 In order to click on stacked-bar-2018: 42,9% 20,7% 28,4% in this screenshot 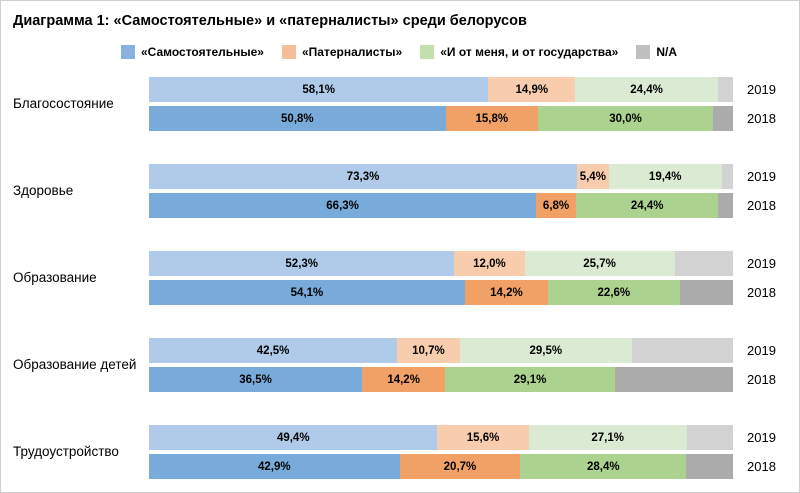, I will do `click(441, 466)`.